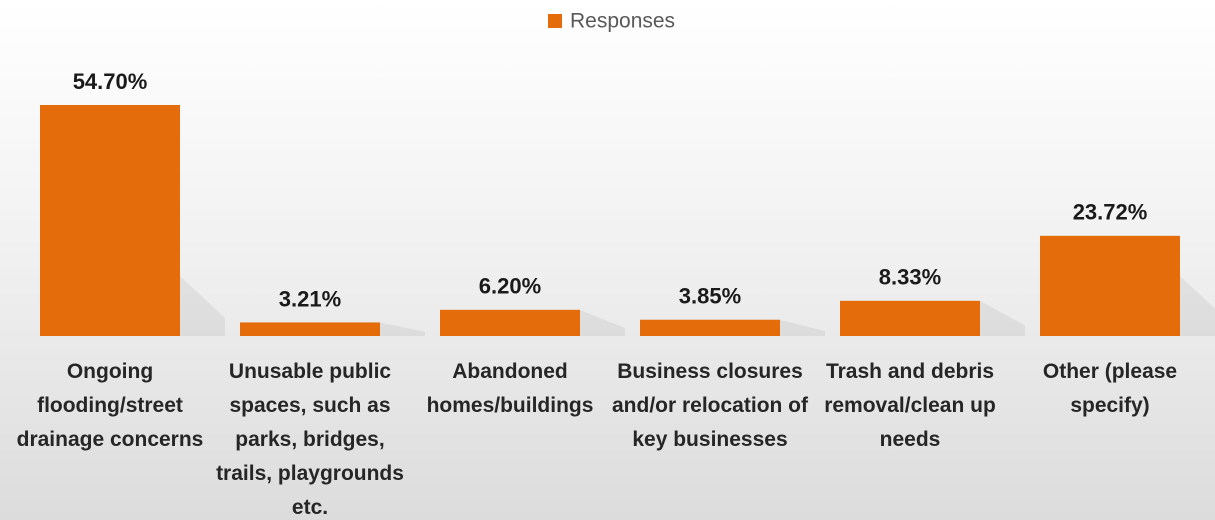 Image resolution: width=1215 pixels, height=520 pixels. What do you see at coordinates (910, 277) in the screenshot?
I see `data-label: 8.33%` at bounding box center [910, 277].